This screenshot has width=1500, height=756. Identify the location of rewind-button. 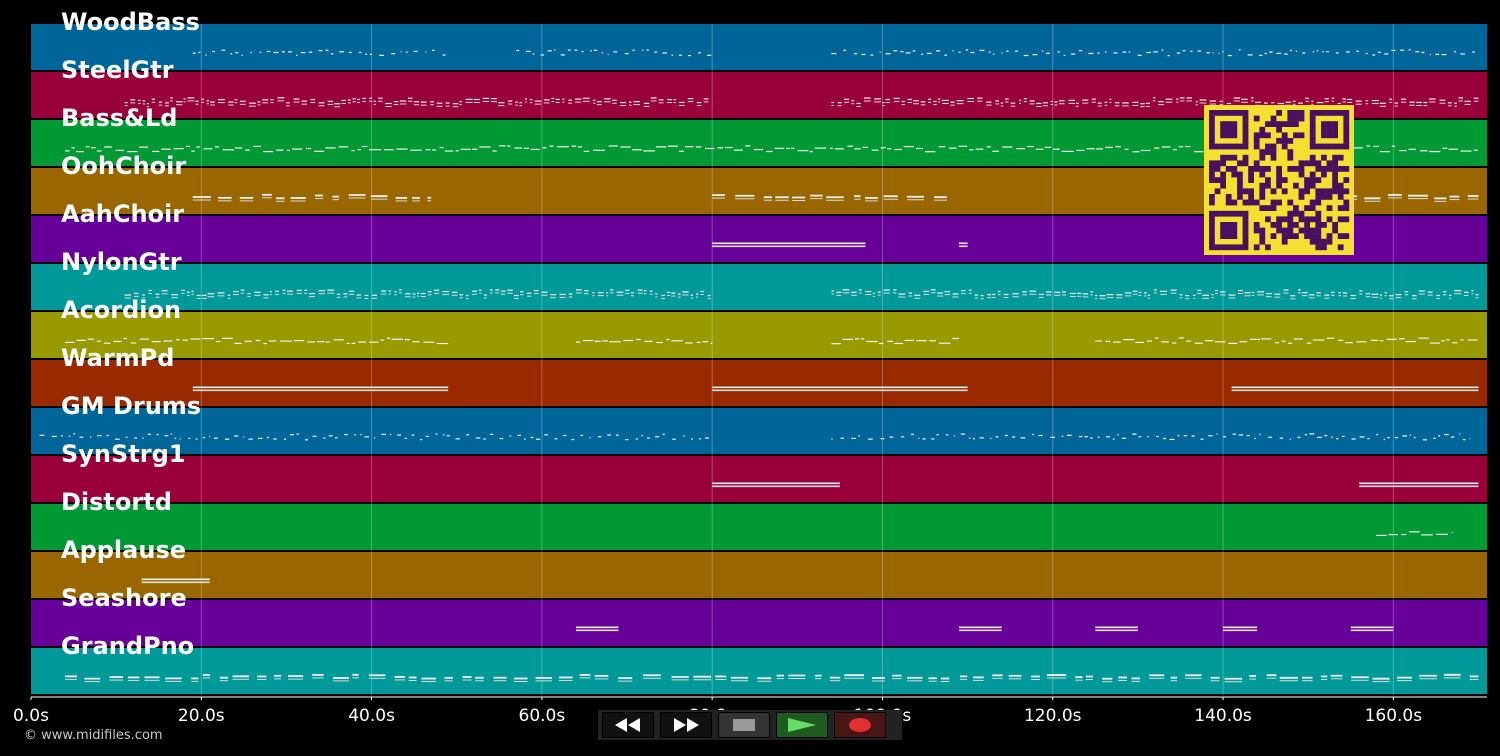
(628, 725).